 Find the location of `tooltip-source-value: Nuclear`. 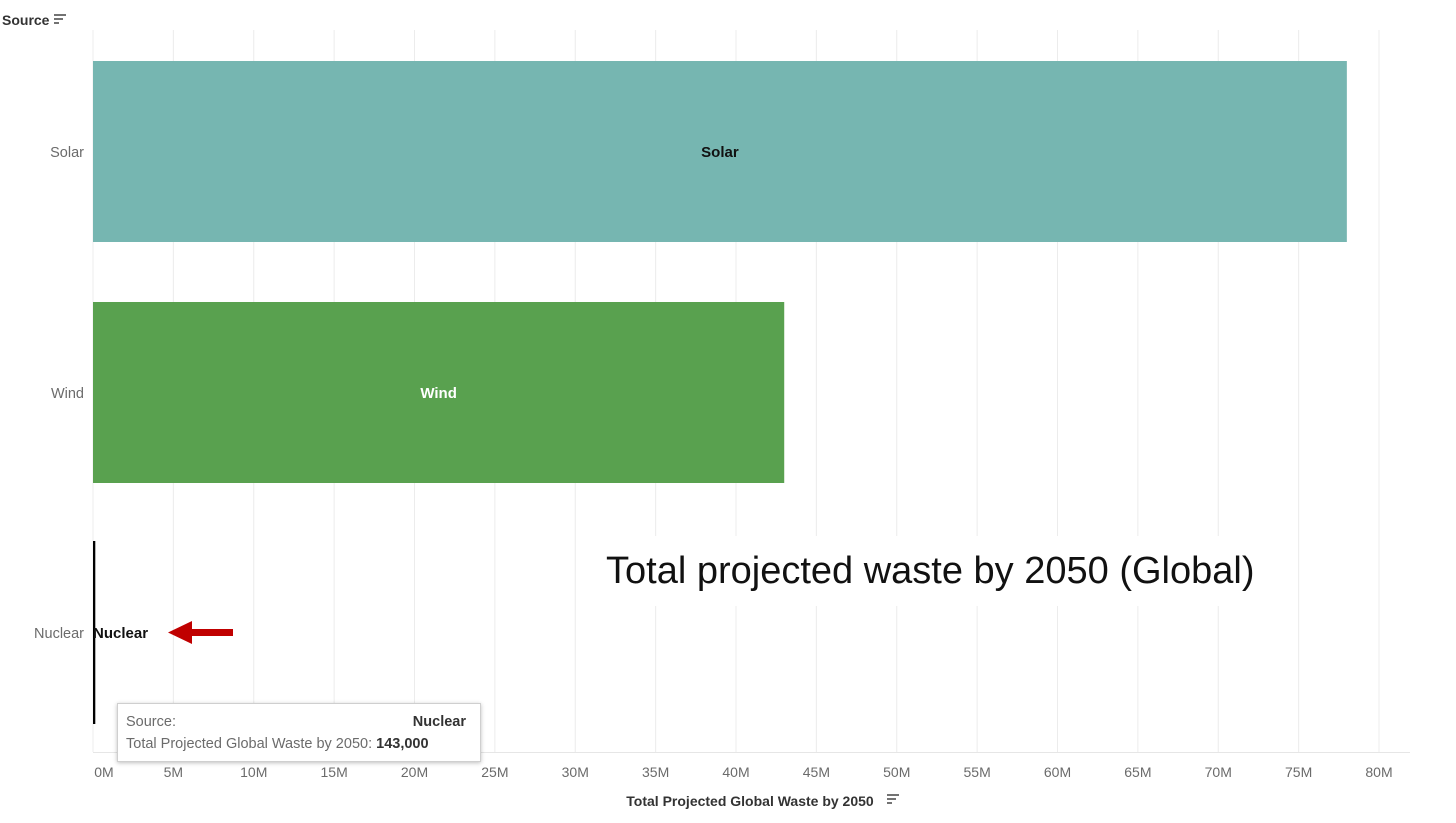

tooltip-source-value: Nuclear is located at coordinates (439, 722).